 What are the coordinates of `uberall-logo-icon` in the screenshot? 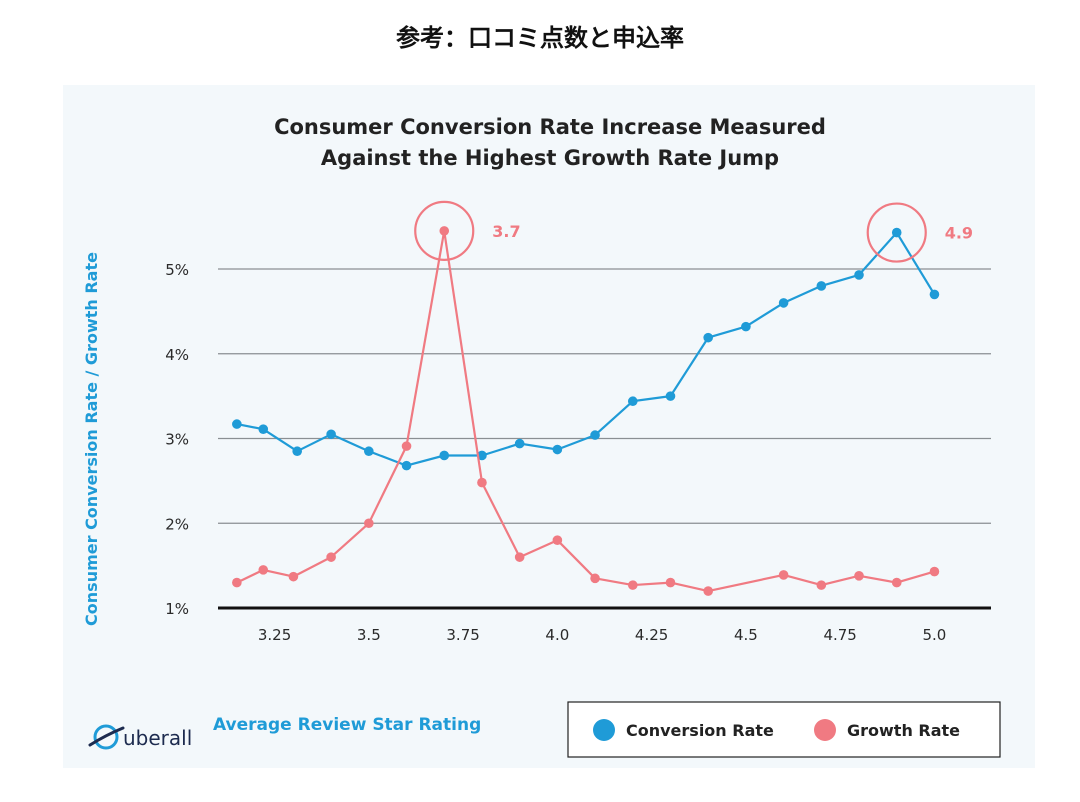 It's located at (106, 737).